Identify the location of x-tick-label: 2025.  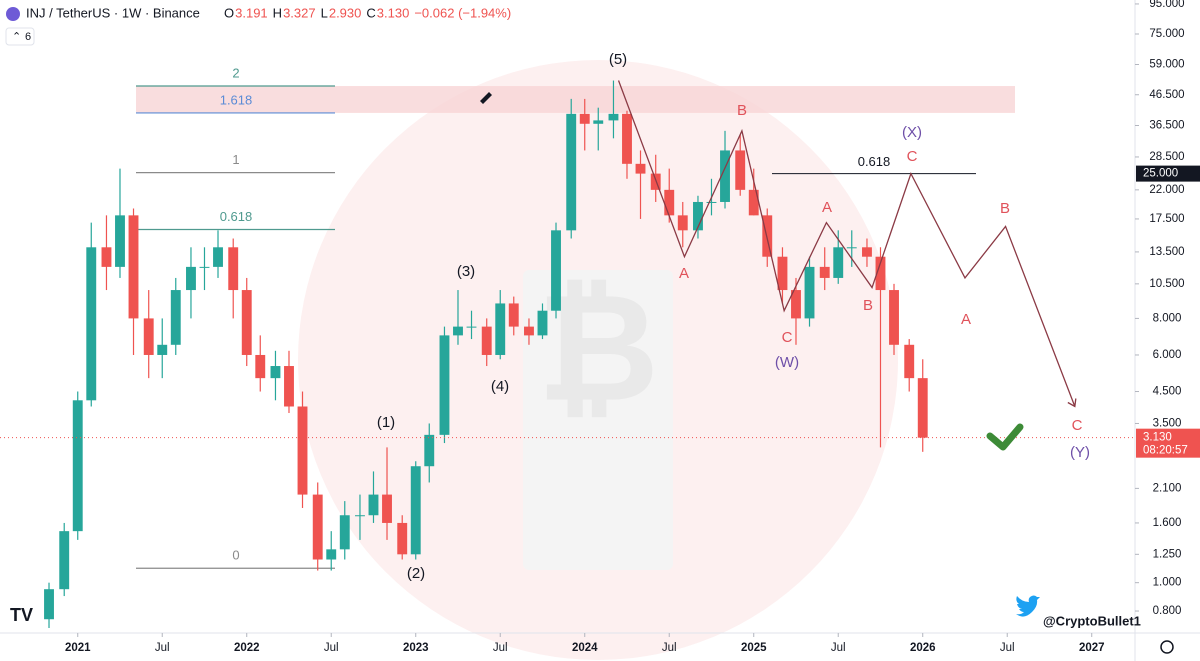
(754, 648).